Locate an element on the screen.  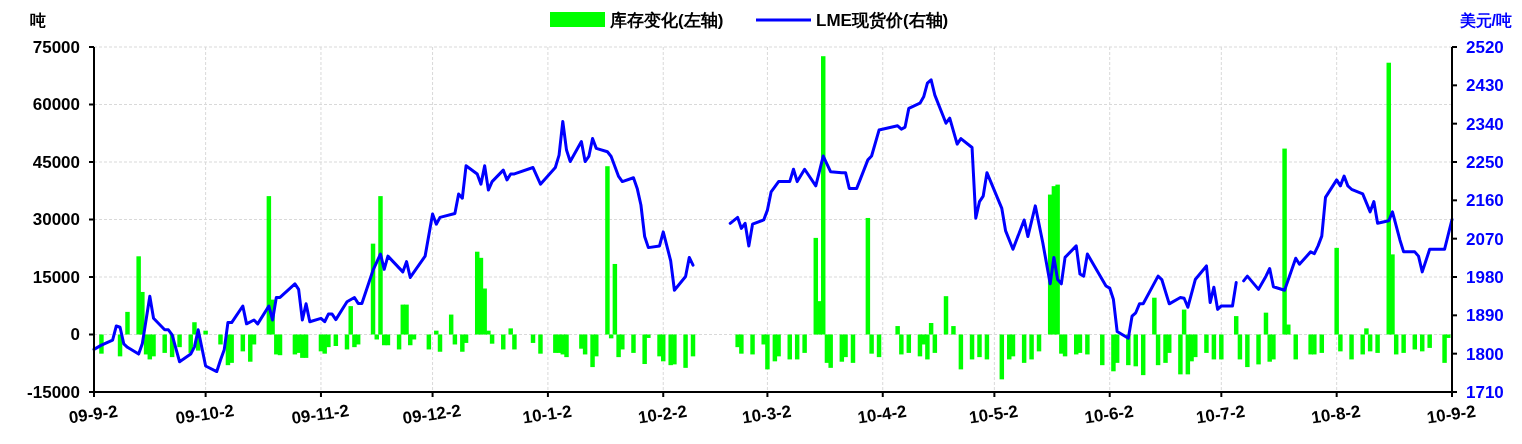
y2-axis-title: 美元/吨 is located at coordinates (1485, 20).